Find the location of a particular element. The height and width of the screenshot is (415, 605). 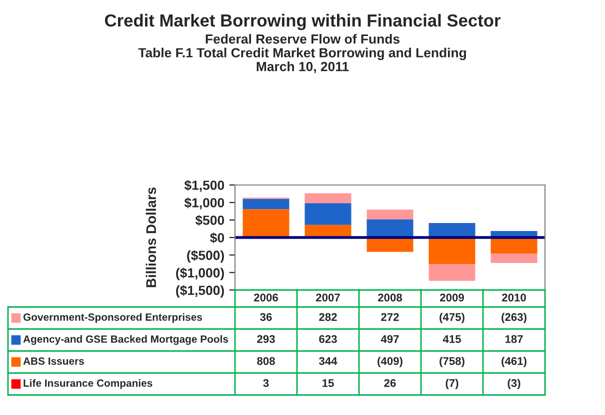

data-label: 3 is located at coordinates (266, 383).